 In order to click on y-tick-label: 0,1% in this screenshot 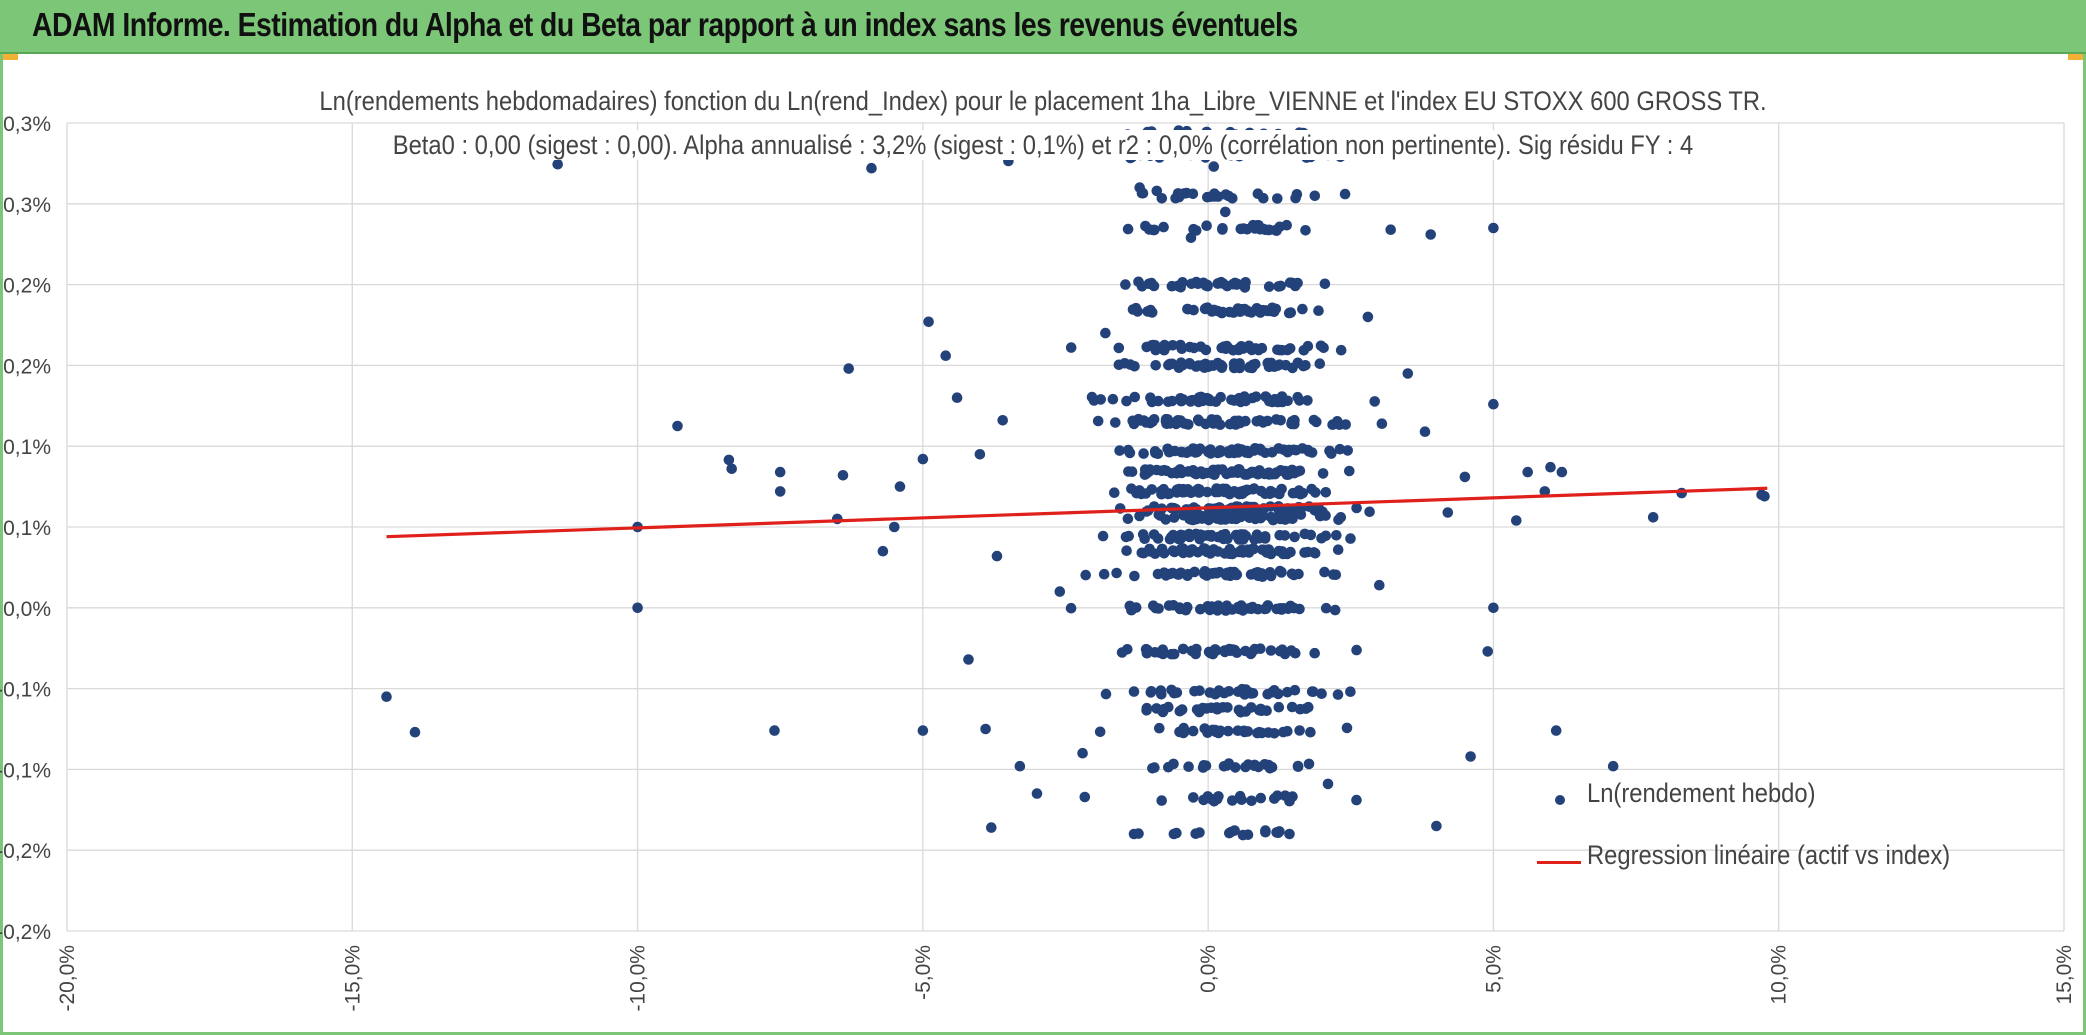, I will do `click(27, 528)`.